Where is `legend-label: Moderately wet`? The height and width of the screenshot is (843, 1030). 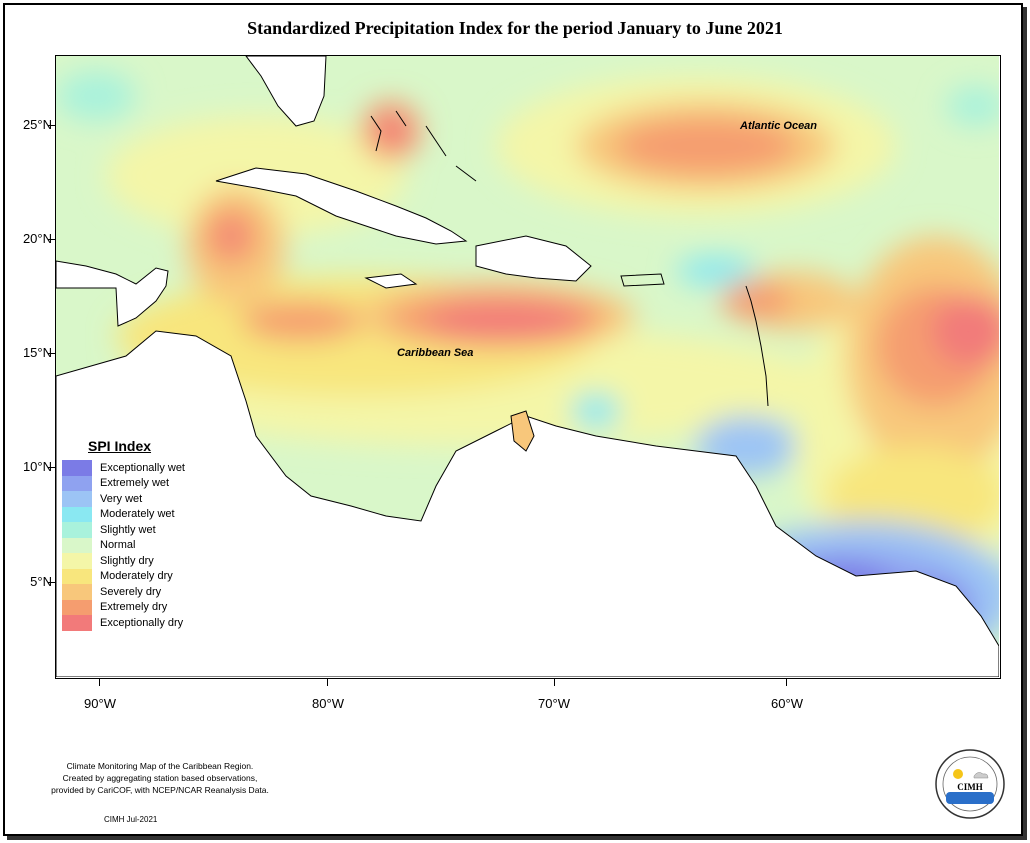
legend-label: Moderately wet is located at coordinates (137, 514).